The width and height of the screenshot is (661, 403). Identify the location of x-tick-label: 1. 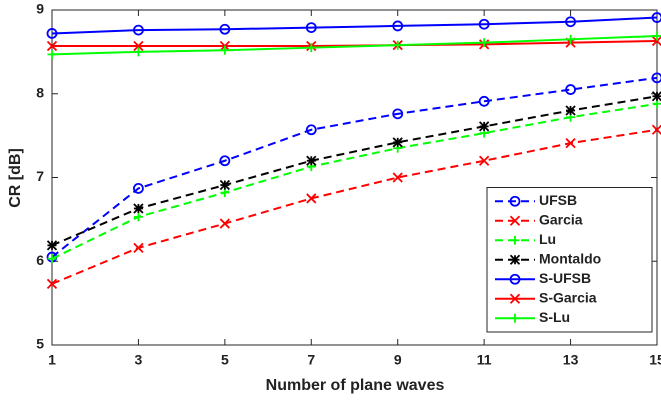
(52, 360).